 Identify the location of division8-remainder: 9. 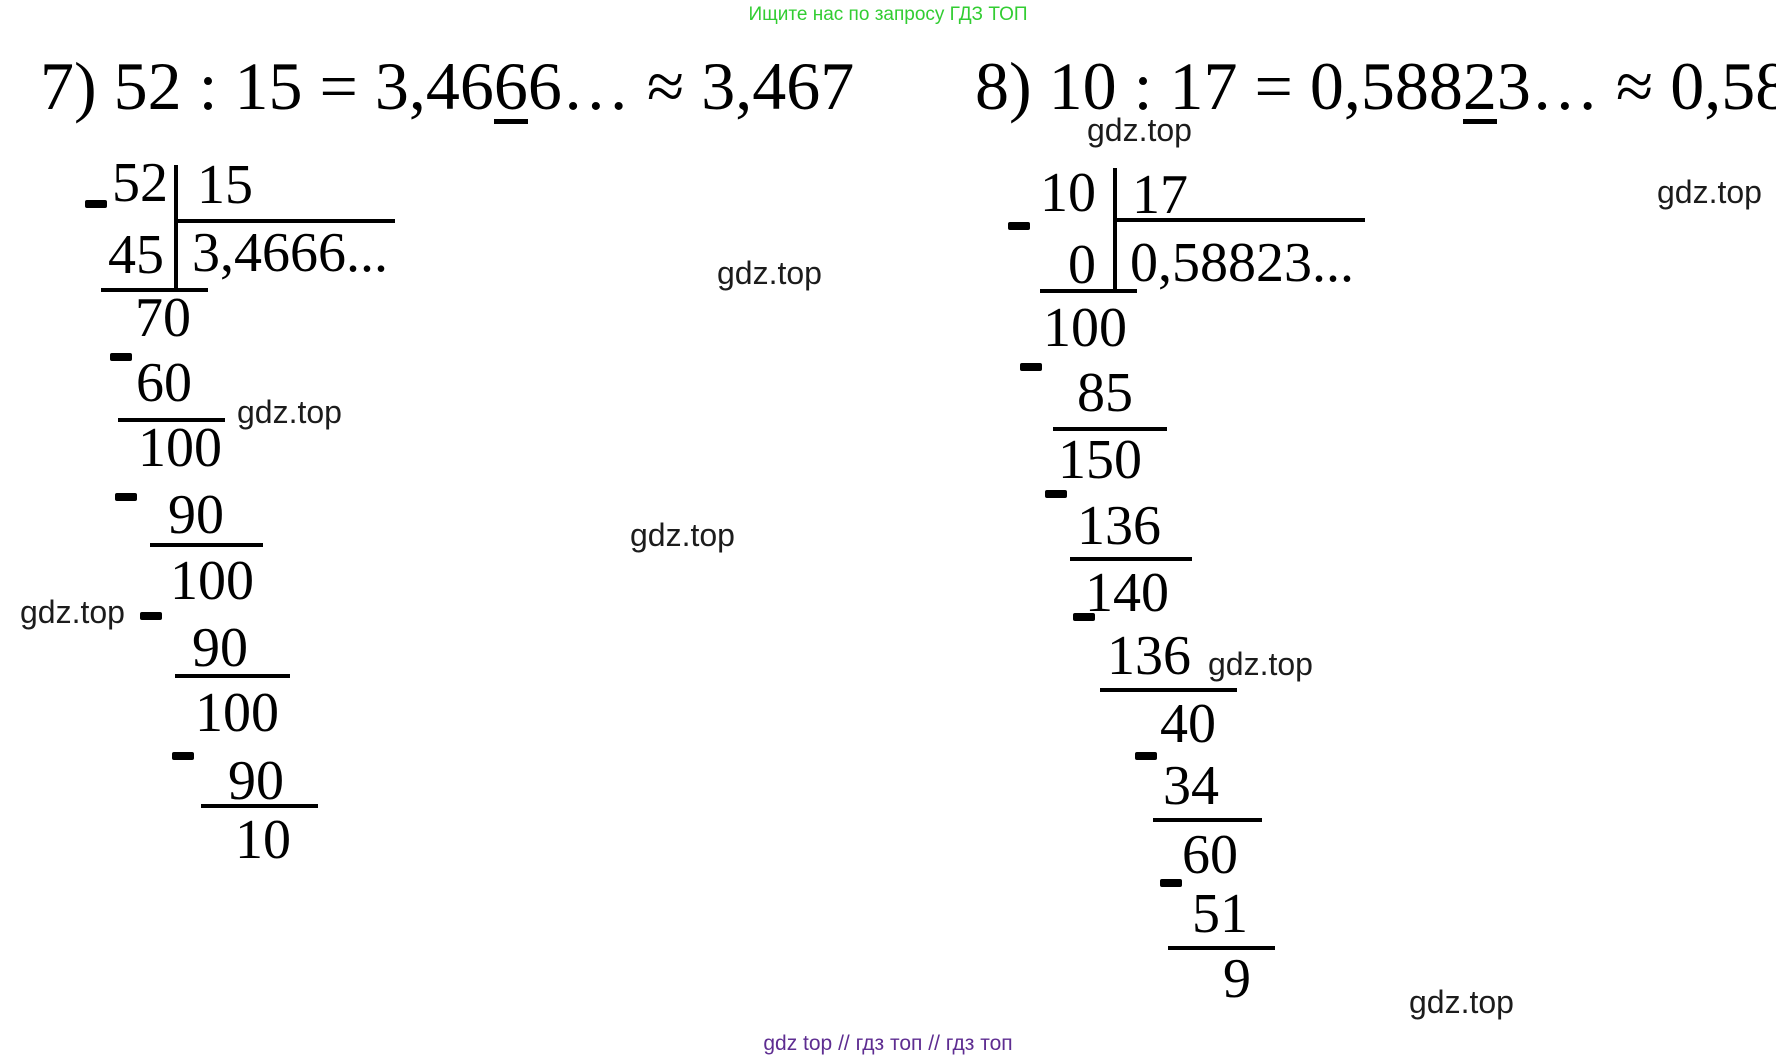
(1237, 979).